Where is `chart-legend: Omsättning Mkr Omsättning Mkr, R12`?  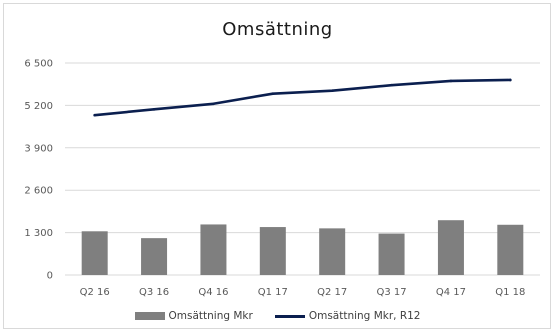 chart-legend: Omsättning Mkr Omsättning Mkr, R12 is located at coordinates (277, 316).